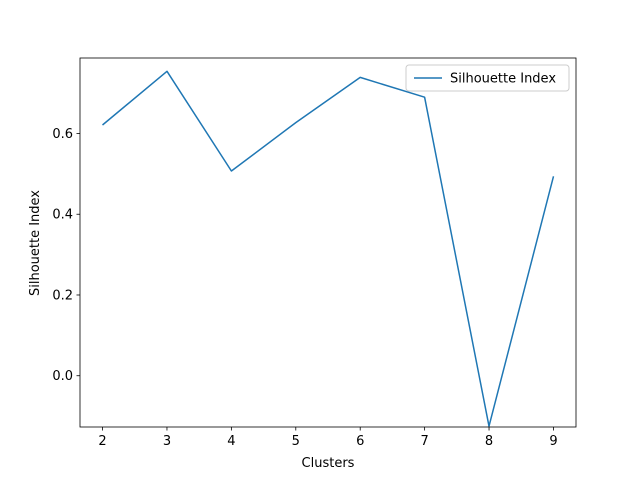 This screenshot has height=480, width=640. Describe the element at coordinates (296, 441) in the screenshot. I see `x-tick-label: 5` at that location.